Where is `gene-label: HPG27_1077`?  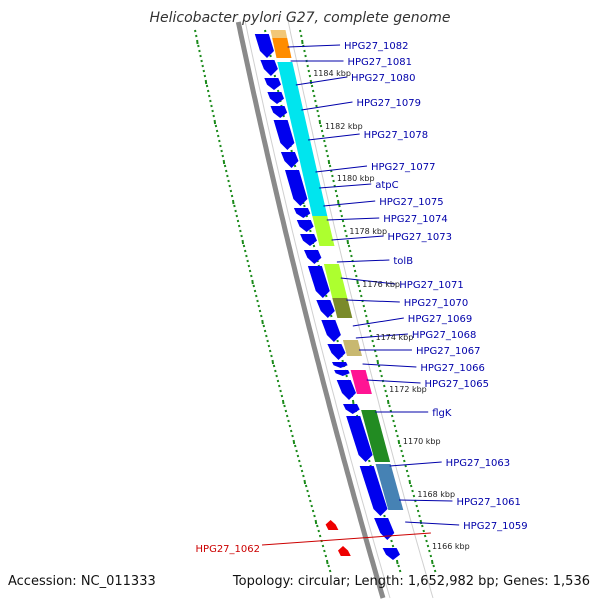
gene-label: HPG27_1077 is located at coordinates (403, 167).